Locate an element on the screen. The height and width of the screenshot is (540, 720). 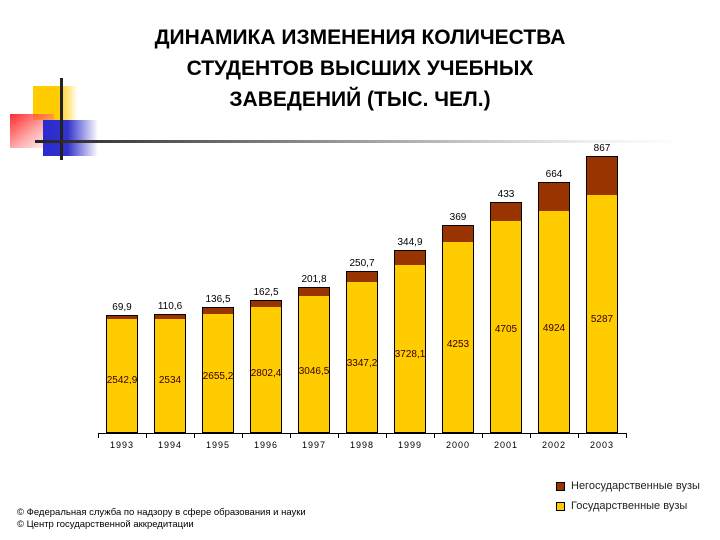
decorative-vertical-line is located at coordinates (61, 119).